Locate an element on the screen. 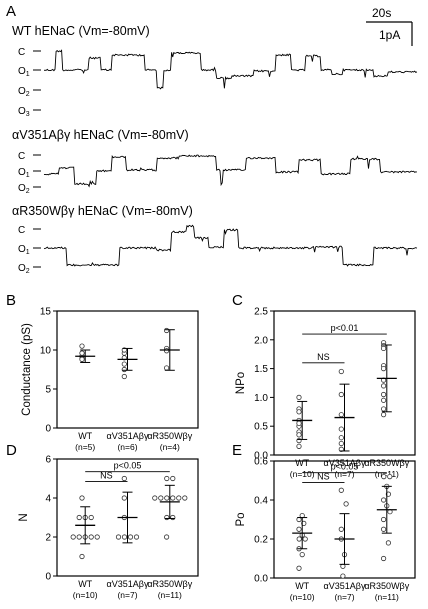 The width and height of the screenshot is (428, 609). panel-letter: C is located at coordinates (237, 300).